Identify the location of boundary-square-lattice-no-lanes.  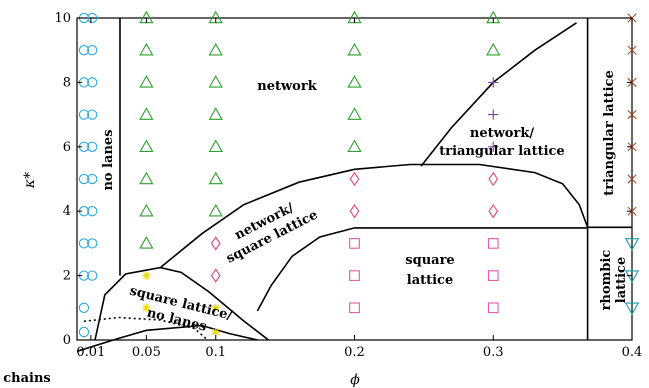
(181, 303).